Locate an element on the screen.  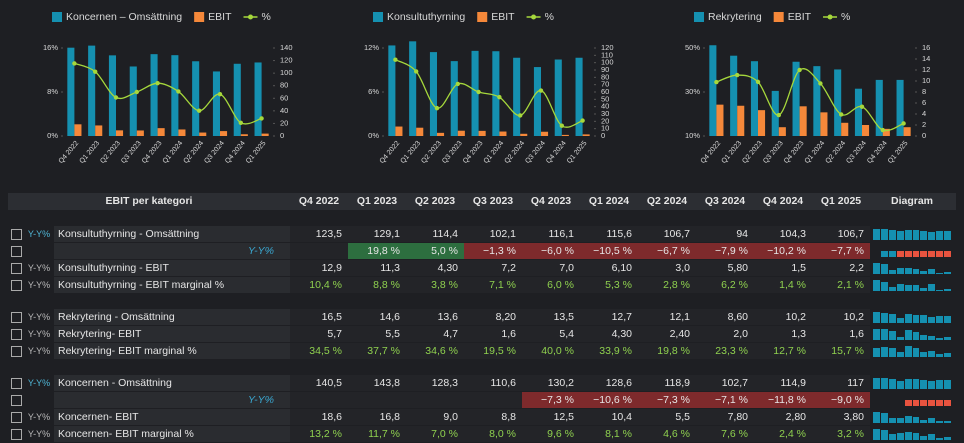
y2-tick-label: 14 is located at coordinates (926, 58).